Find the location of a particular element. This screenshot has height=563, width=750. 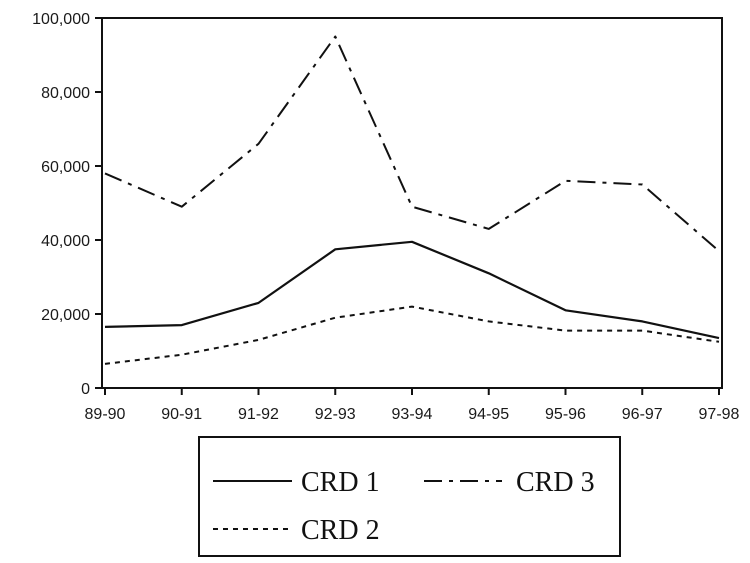

legend-label: CRD 1 is located at coordinates (340, 482).